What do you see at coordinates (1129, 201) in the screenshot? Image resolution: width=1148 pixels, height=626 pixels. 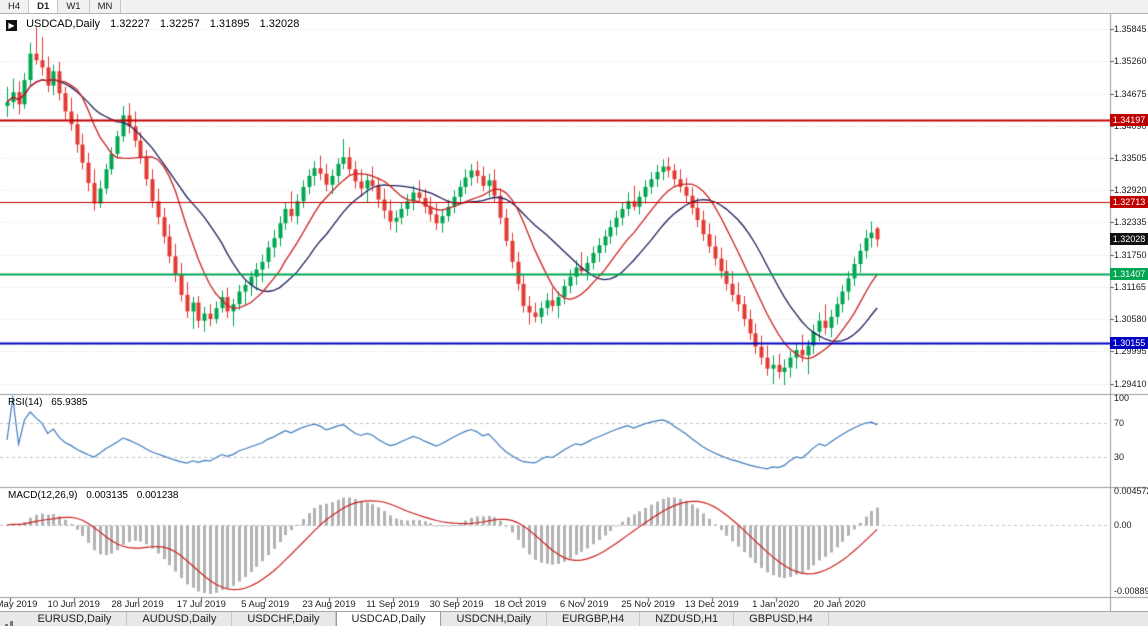 I see `price-level-badge: 1.32713` at bounding box center [1129, 201].